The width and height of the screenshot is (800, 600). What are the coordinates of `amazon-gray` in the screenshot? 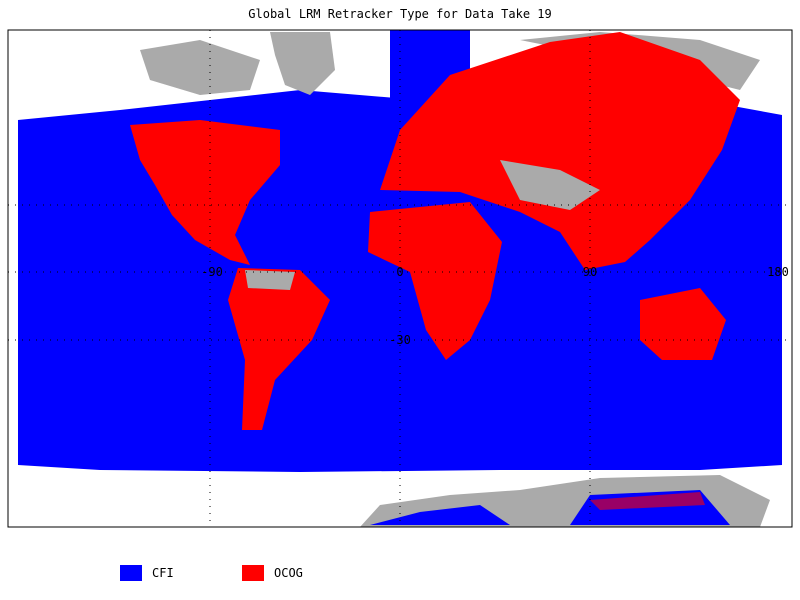 It's located at (270, 280).